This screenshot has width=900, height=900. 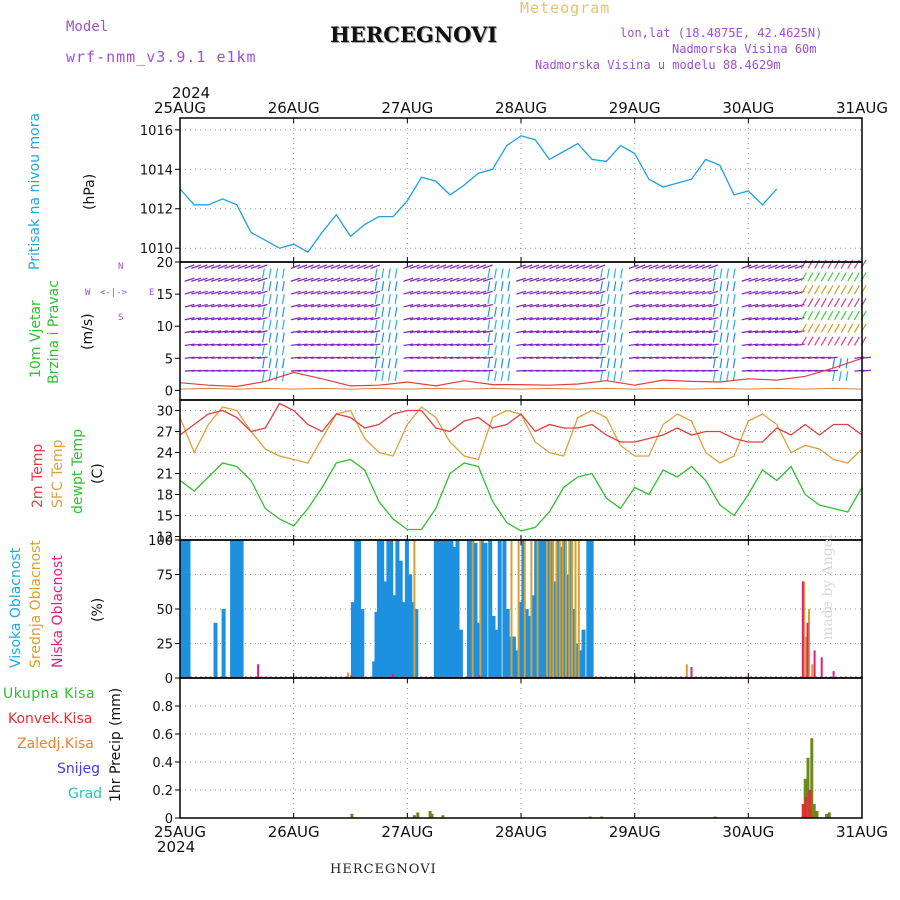 I want to click on pressure-ylabel: Pritisak na nivou mora, so click(x=35, y=191).